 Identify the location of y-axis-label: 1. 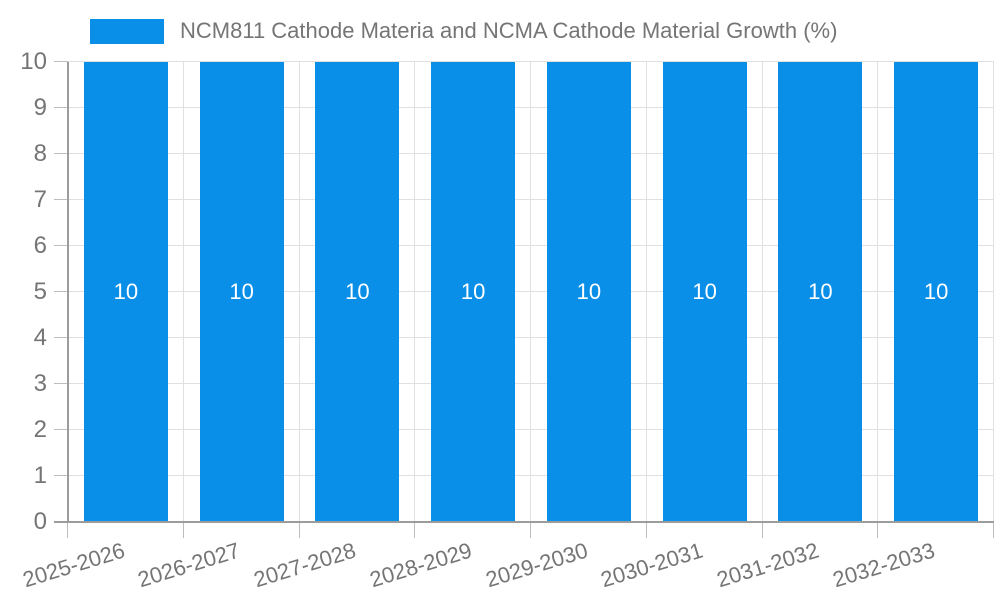
(40, 475).